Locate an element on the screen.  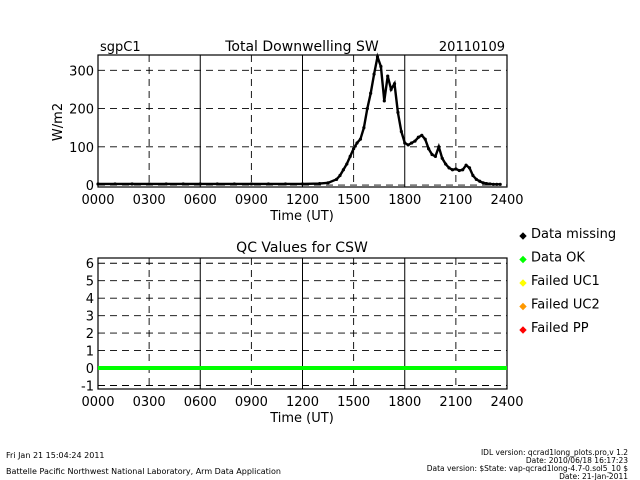
legend-label: Data OK is located at coordinates (558, 258).